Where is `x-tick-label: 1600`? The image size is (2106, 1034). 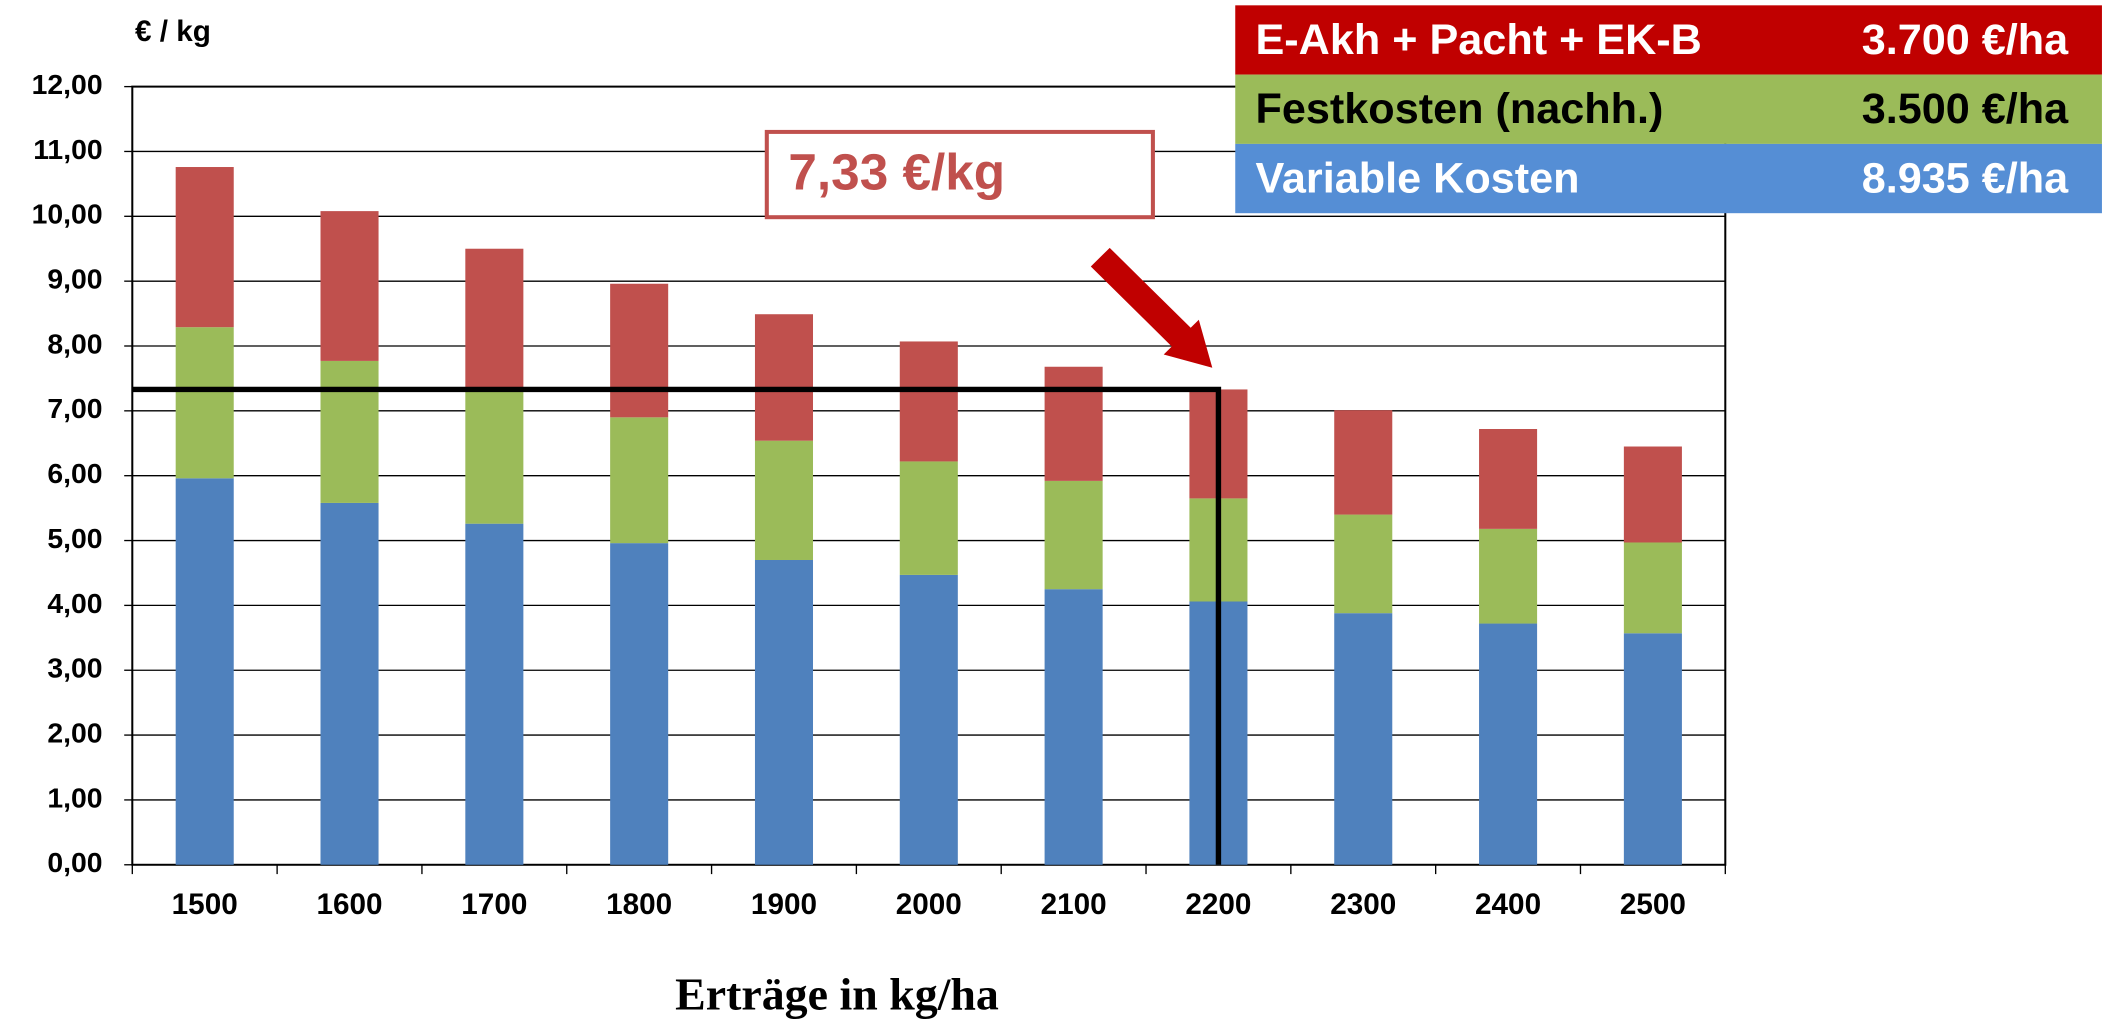
x-tick-label: 1600 is located at coordinates (349, 904).